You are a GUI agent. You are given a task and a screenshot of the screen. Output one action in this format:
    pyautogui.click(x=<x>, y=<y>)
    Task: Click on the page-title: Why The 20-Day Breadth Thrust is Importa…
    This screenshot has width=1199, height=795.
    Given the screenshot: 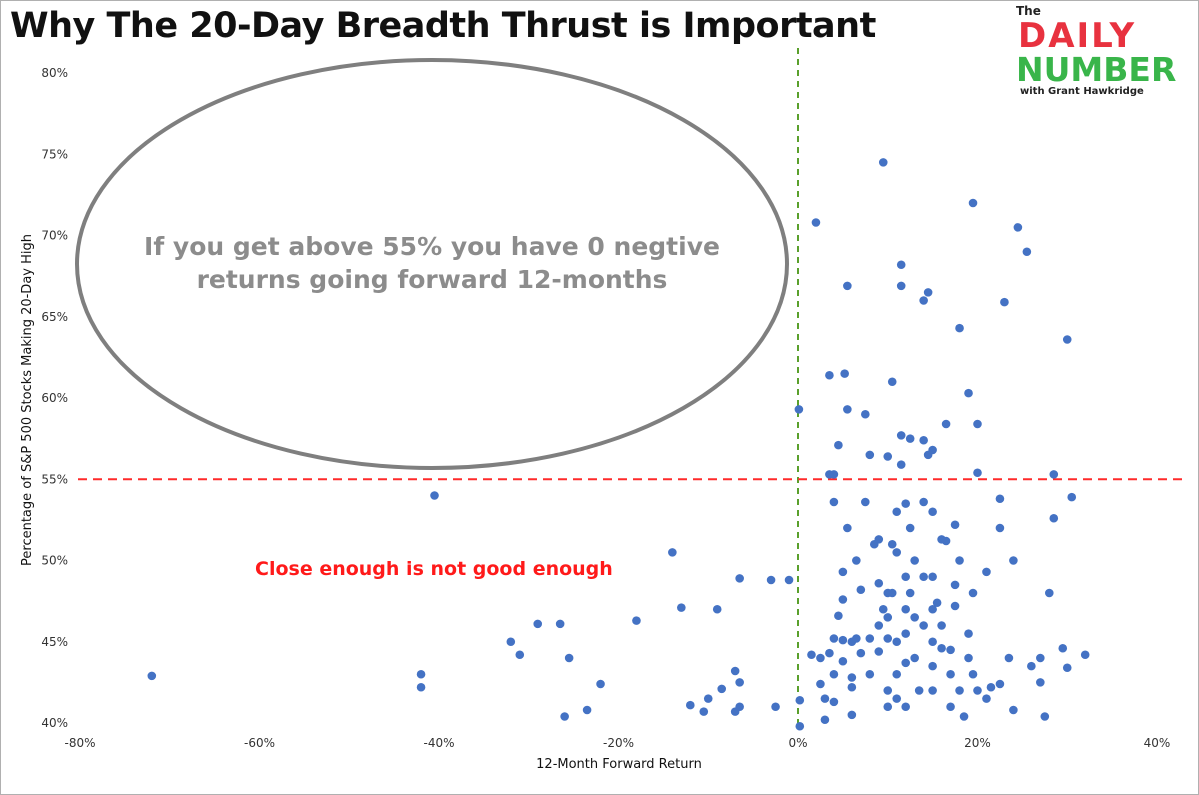 What is the action you would take?
    pyautogui.click(x=443, y=26)
    